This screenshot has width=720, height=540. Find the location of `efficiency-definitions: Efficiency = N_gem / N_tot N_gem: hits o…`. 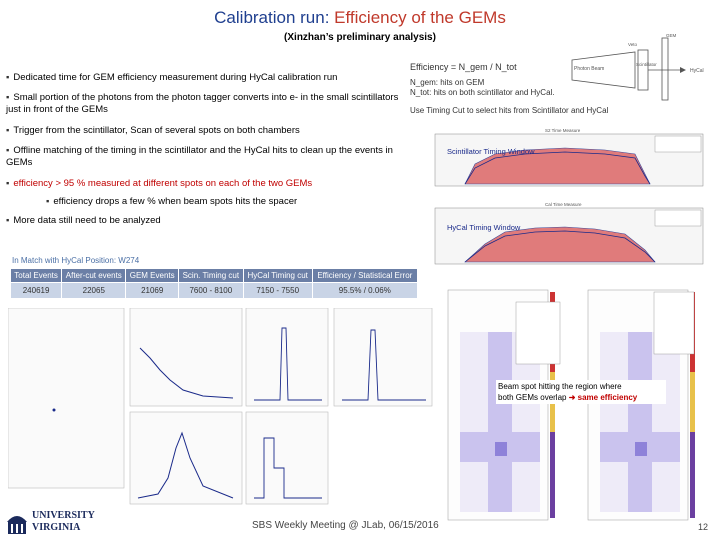

efficiency-definitions: Efficiency = N_gem / N_tot N_gem: hits o… is located at coordinates (509, 88).